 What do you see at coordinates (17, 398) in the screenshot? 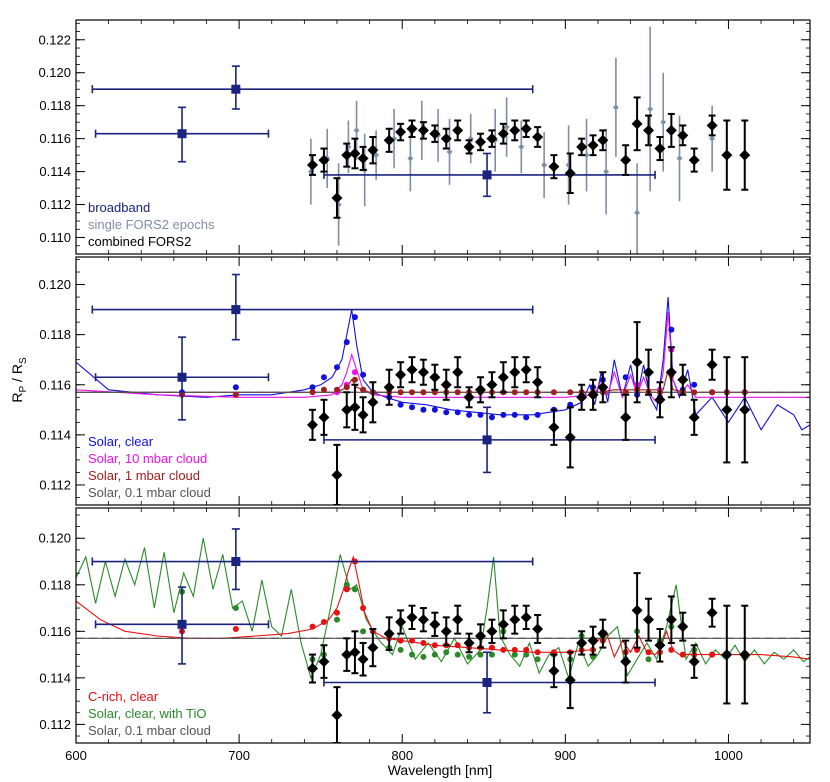
I see `y-axis-label-r: R` at bounding box center [17, 398].